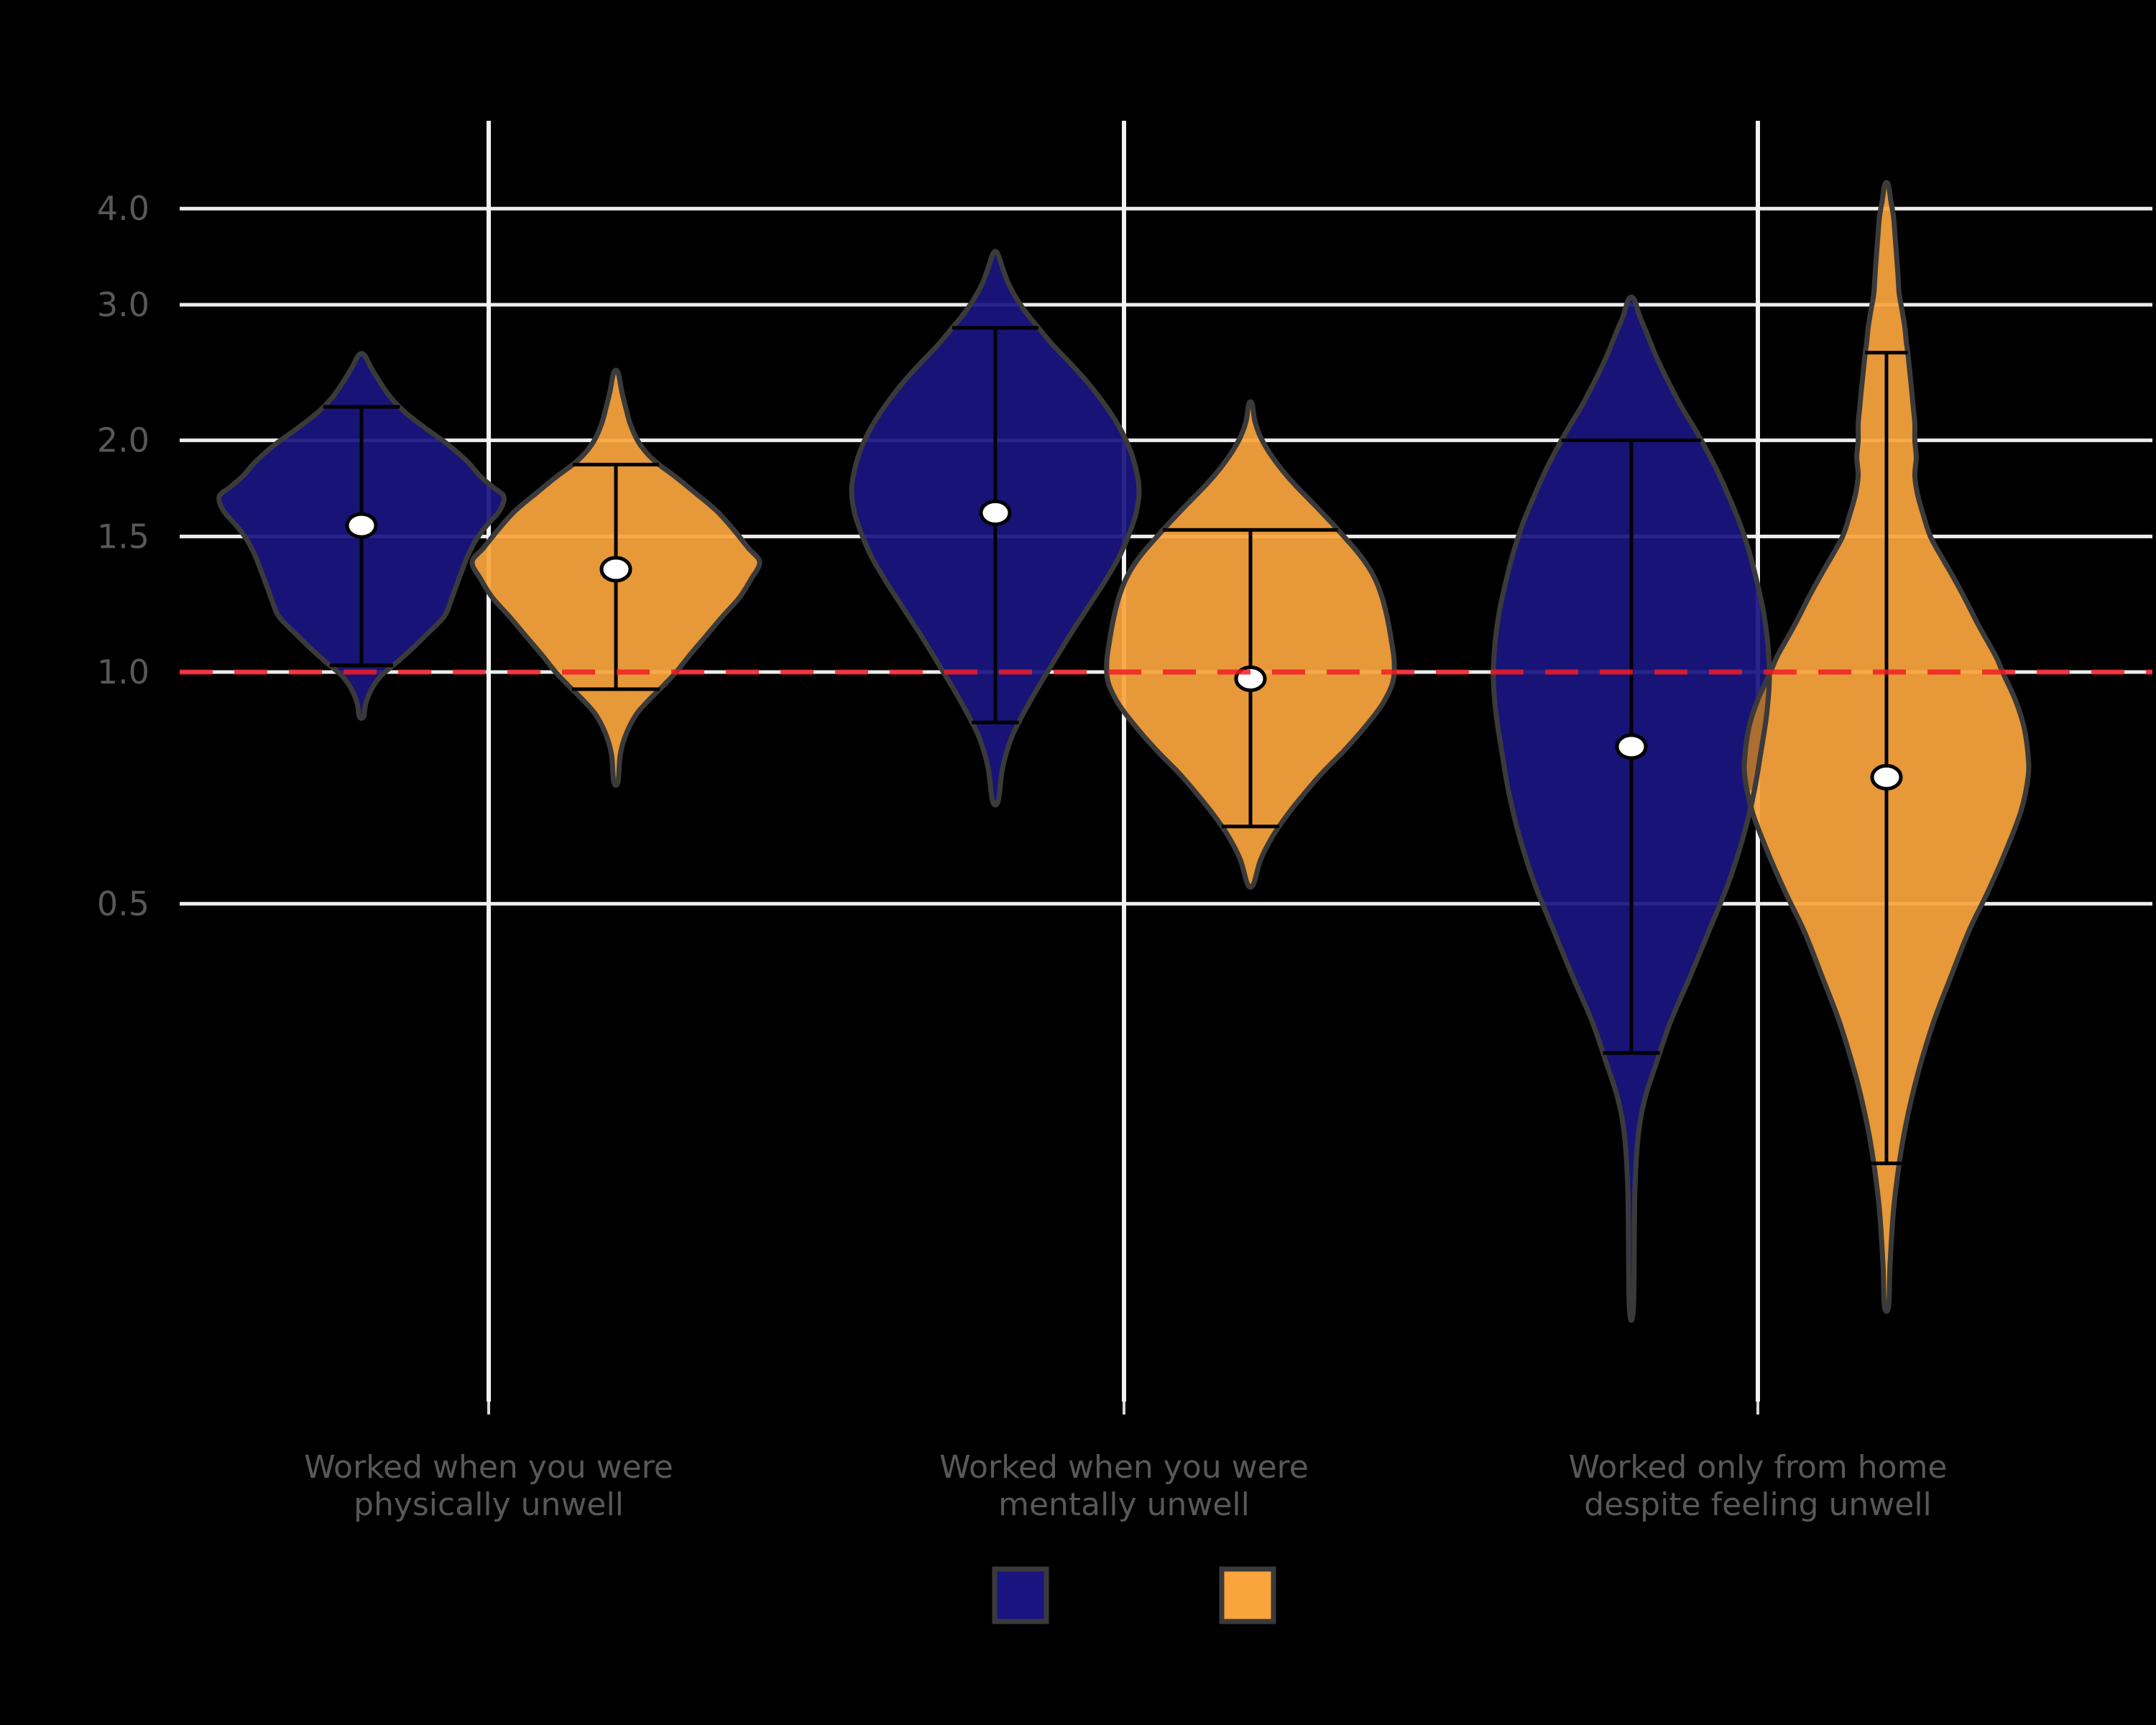 Image resolution: width=2156 pixels, height=1725 pixels. I want to click on category-label-physically-unwell: Worked when you were, so click(489, 1467).